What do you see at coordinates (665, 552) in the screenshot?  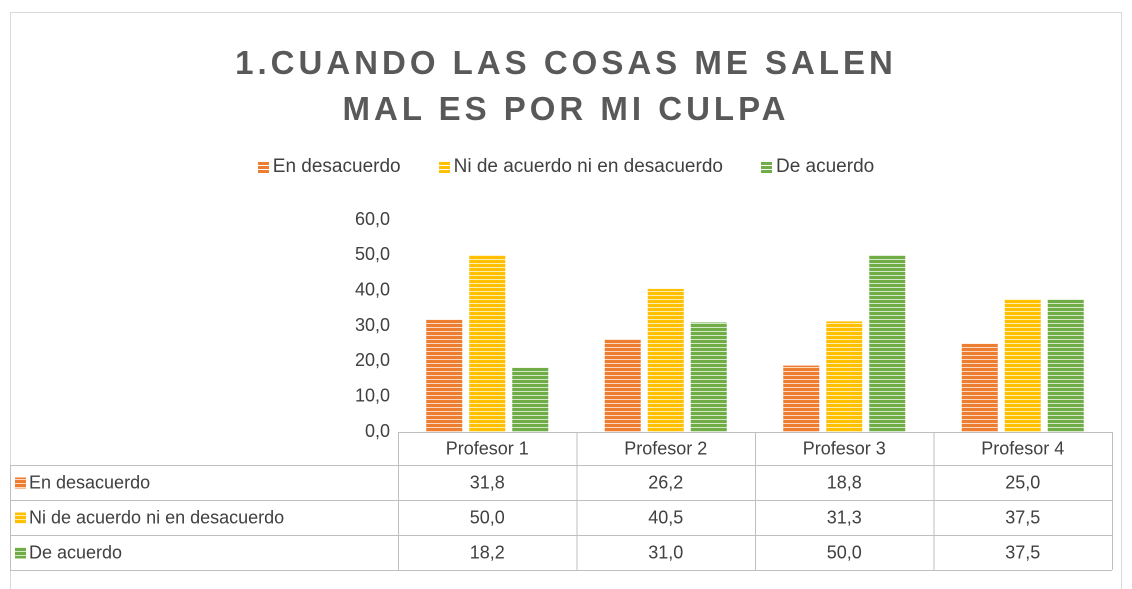 I see `table-value: 31,0` at bounding box center [665, 552].